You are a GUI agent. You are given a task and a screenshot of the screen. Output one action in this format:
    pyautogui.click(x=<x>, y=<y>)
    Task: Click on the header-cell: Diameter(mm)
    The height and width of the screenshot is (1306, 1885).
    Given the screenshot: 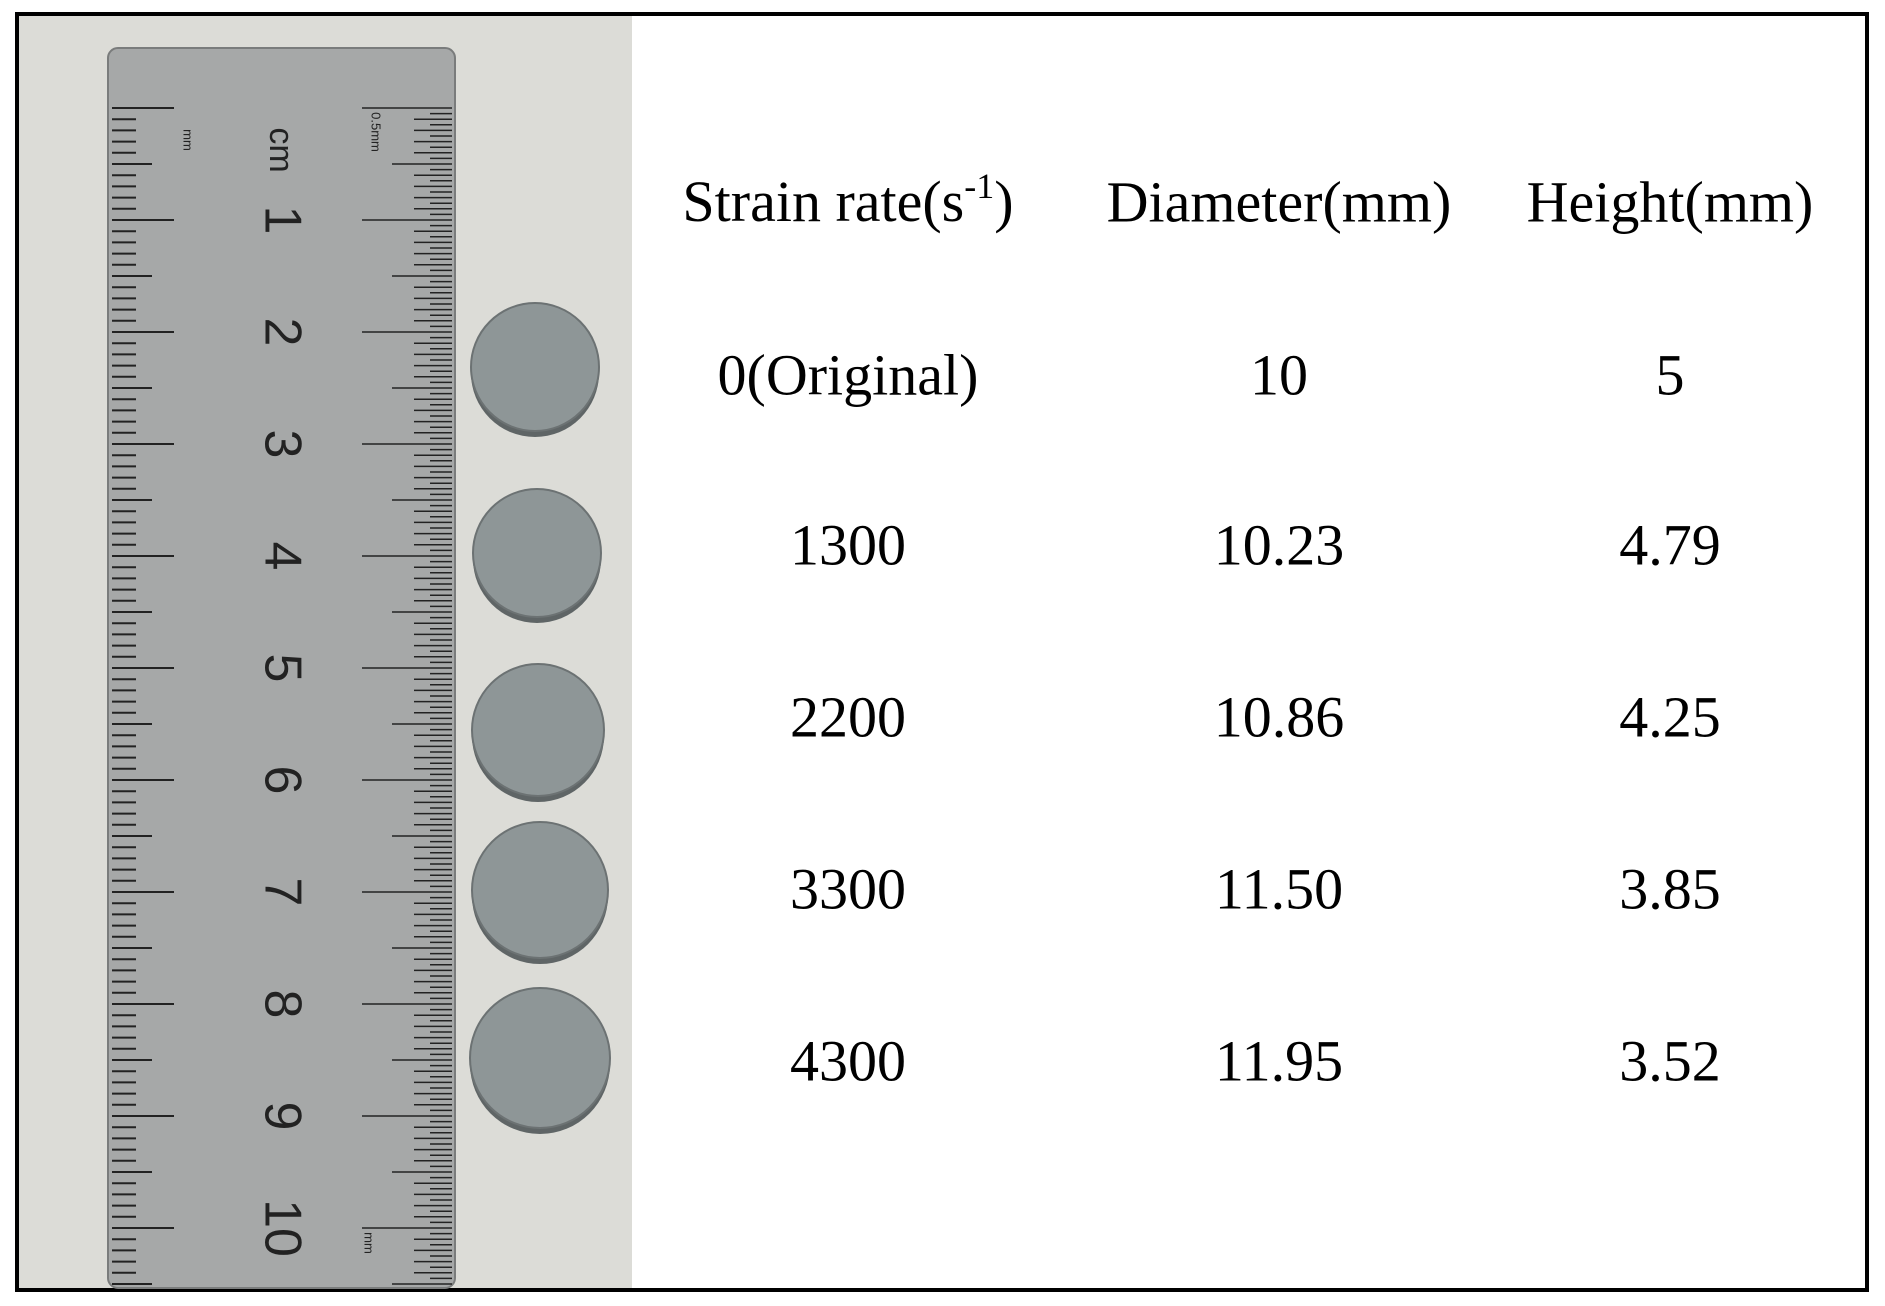 What is the action you would take?
    pyautogui.click(x=1279, y=201)
    